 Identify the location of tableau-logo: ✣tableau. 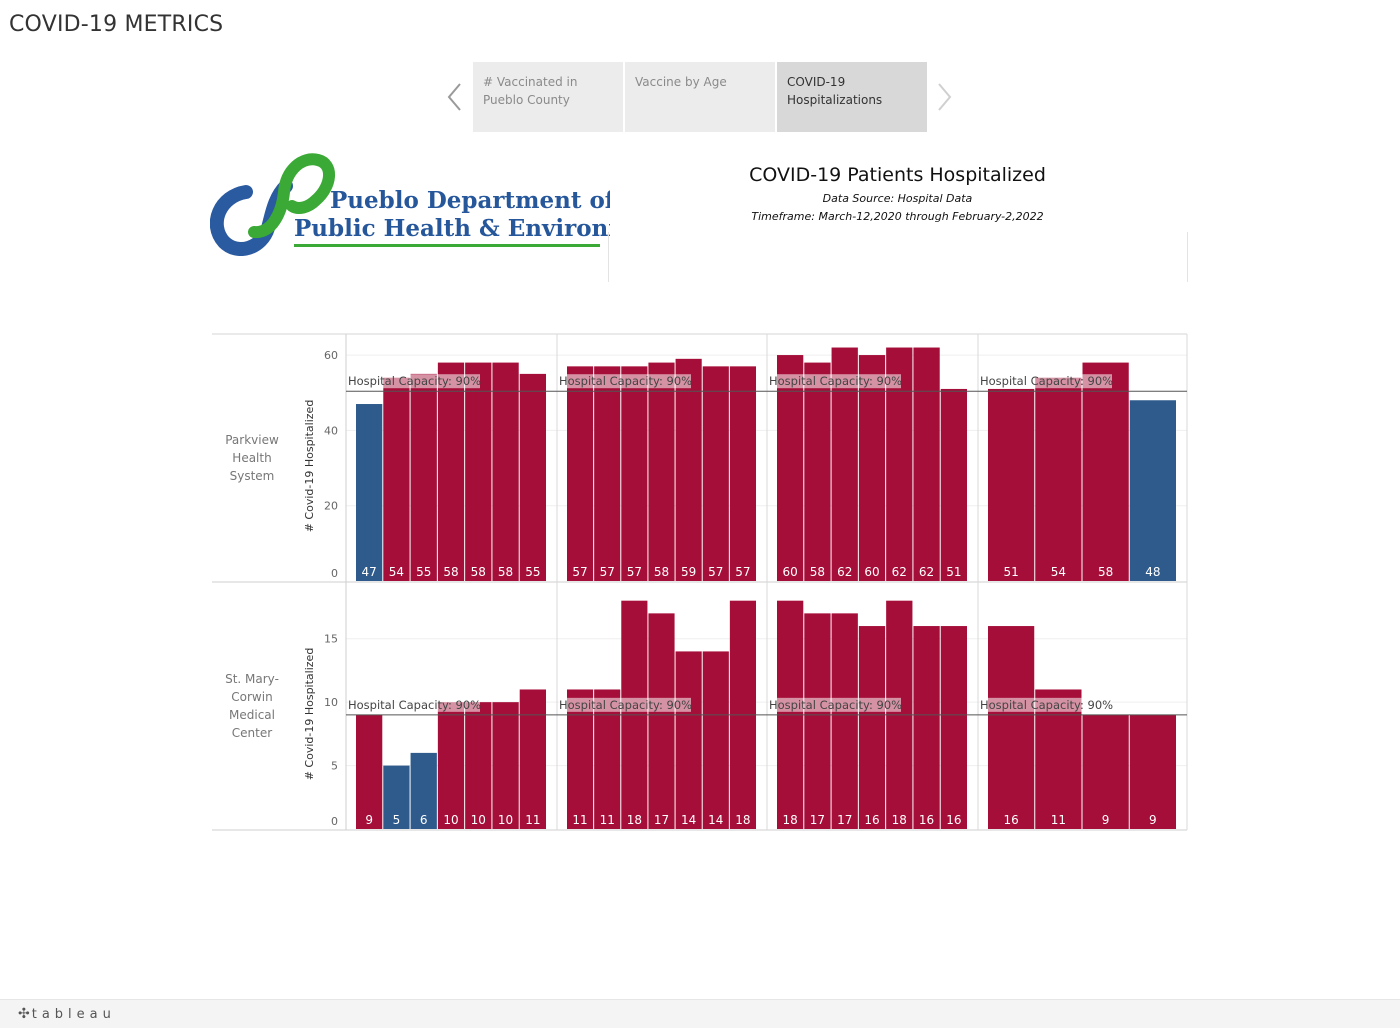
(67, 1014).